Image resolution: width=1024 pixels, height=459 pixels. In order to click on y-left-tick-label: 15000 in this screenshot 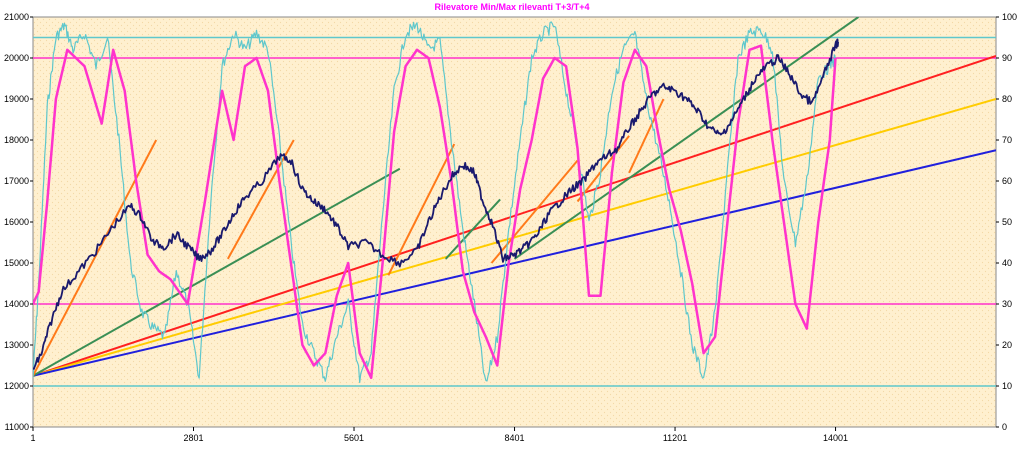, I will do `click(16, 263)`.